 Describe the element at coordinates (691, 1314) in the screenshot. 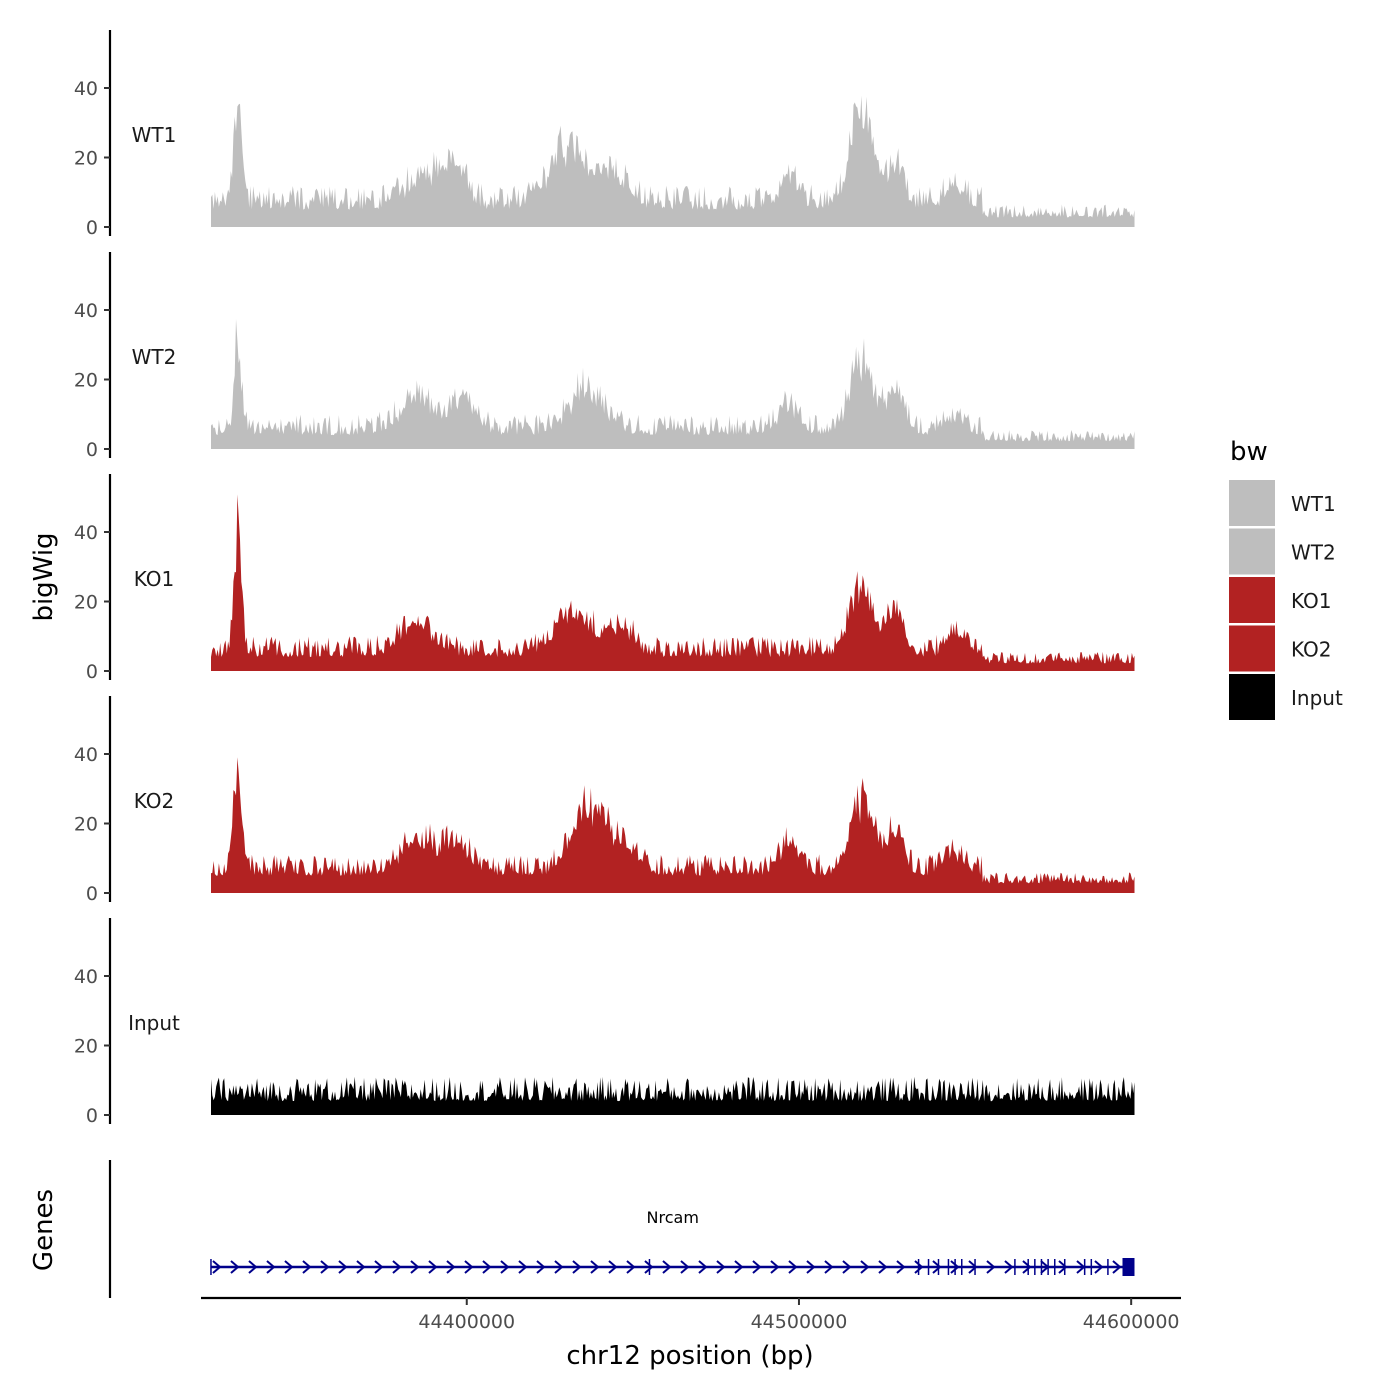

I see `x-axis: 44400000 44500000 44600000` at that location.